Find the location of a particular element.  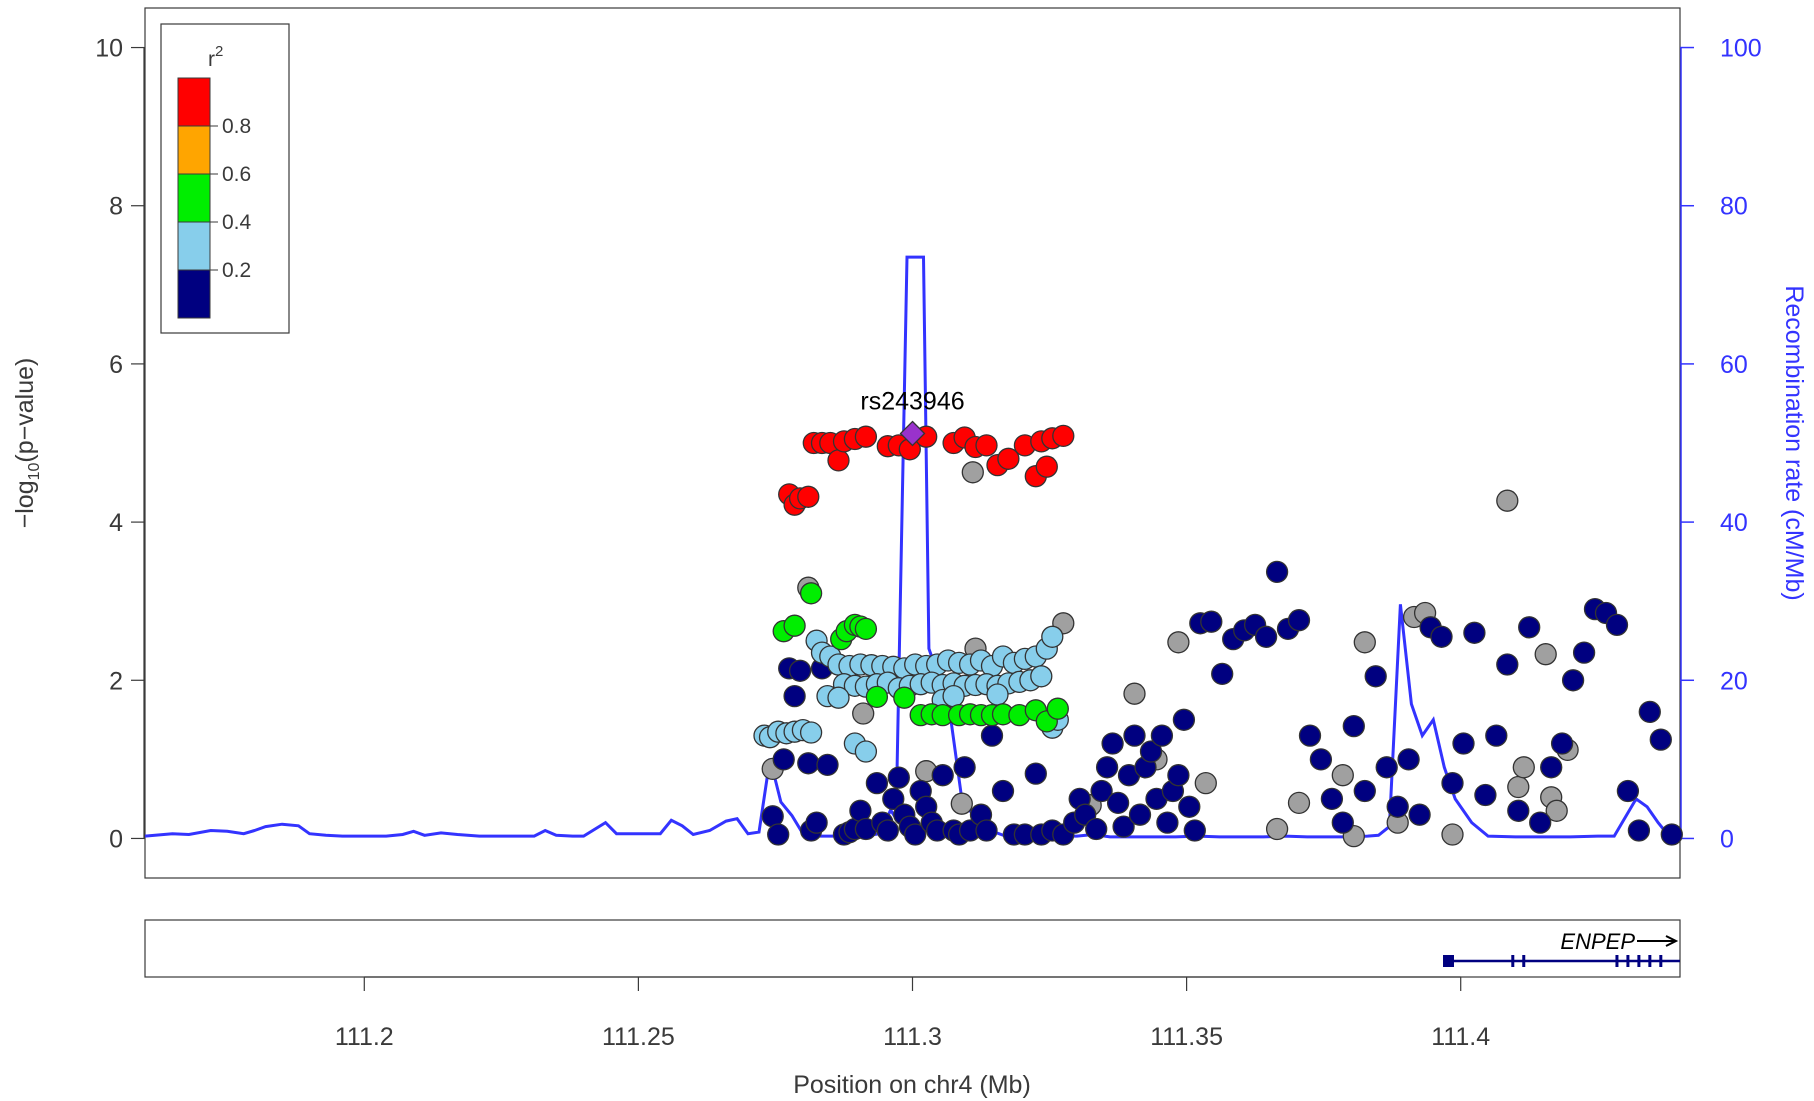

gene-track: ENPEP is located at coordinates (1561, 948).